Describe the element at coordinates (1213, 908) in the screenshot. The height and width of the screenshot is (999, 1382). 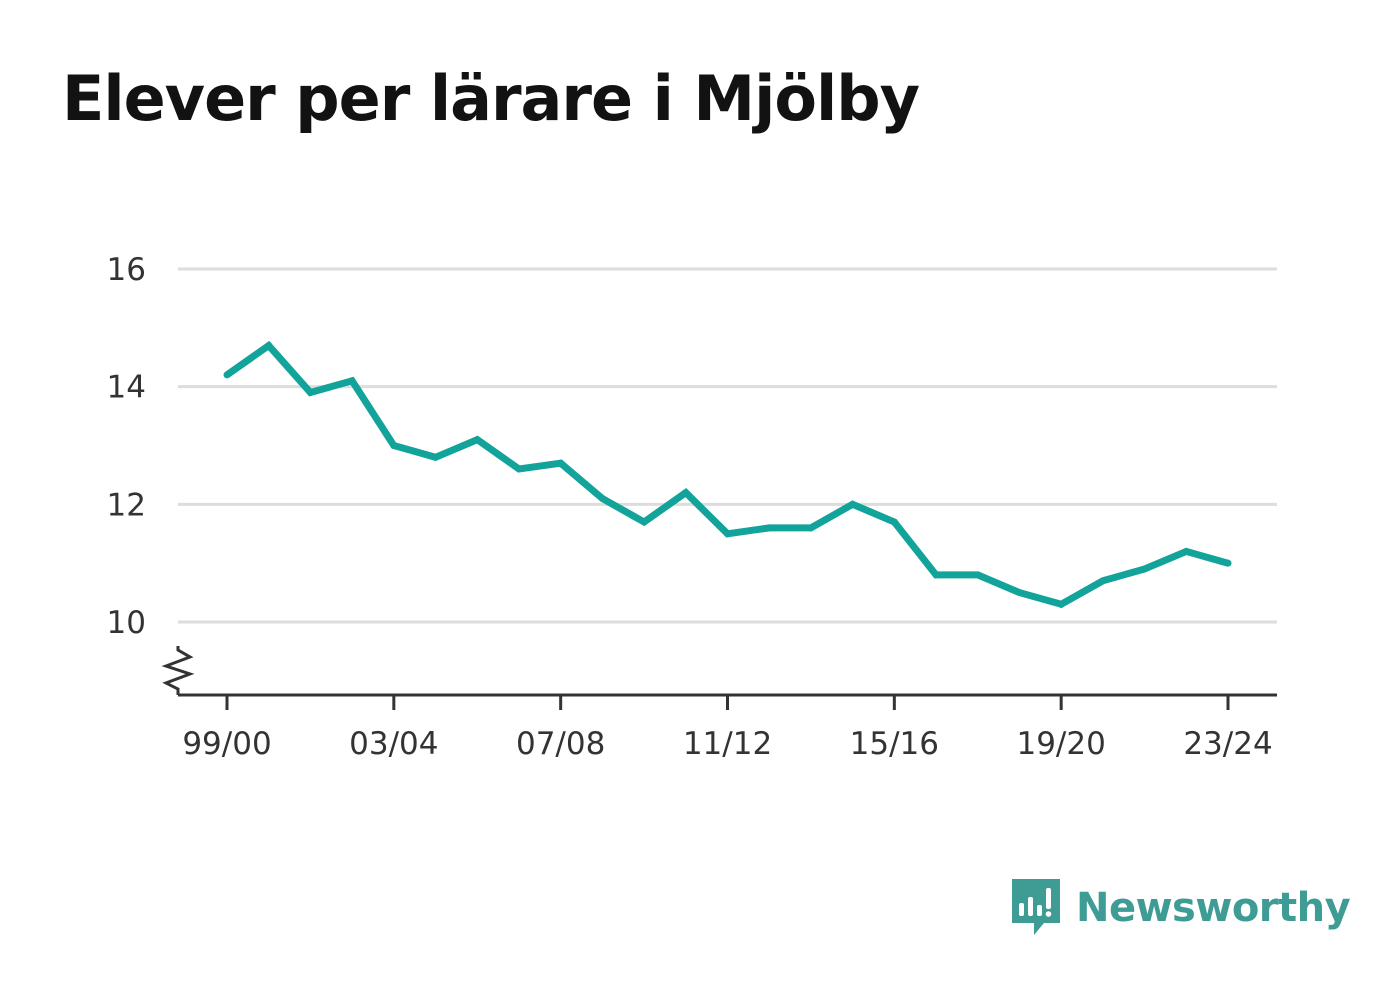
I see `brand-name: Newsworthy` at that location.